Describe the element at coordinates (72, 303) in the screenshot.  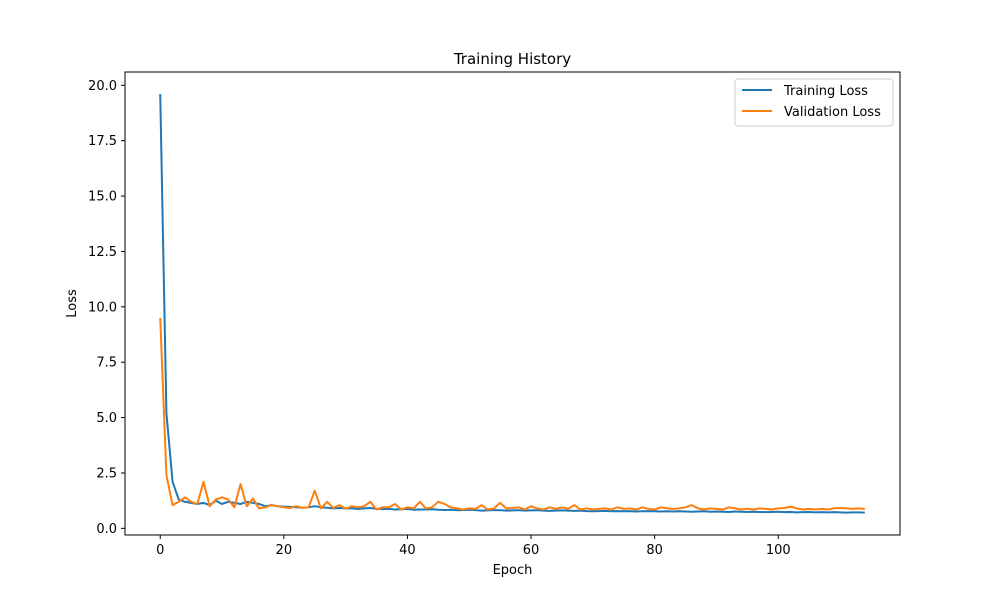
I see `y-axis-title: Loss` at that location.